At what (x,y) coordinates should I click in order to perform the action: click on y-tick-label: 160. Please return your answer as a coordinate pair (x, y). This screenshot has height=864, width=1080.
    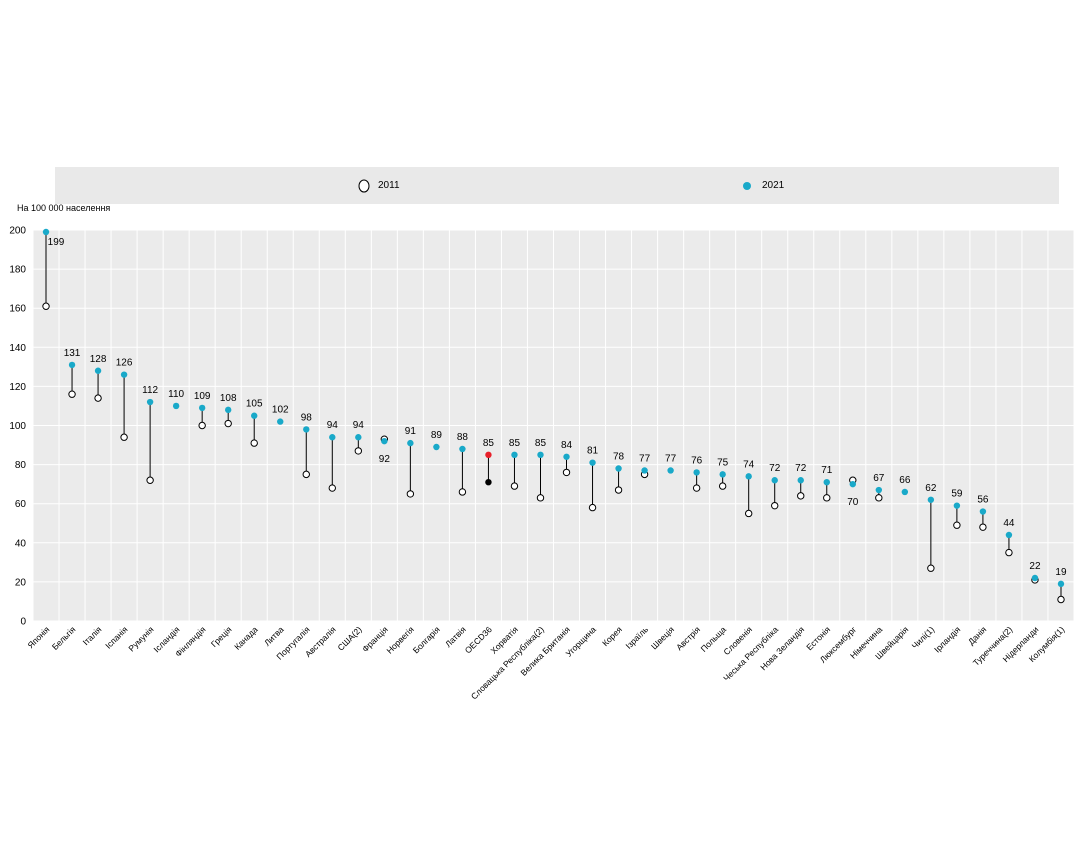
    Looking at the image, I should click on (17, 309).